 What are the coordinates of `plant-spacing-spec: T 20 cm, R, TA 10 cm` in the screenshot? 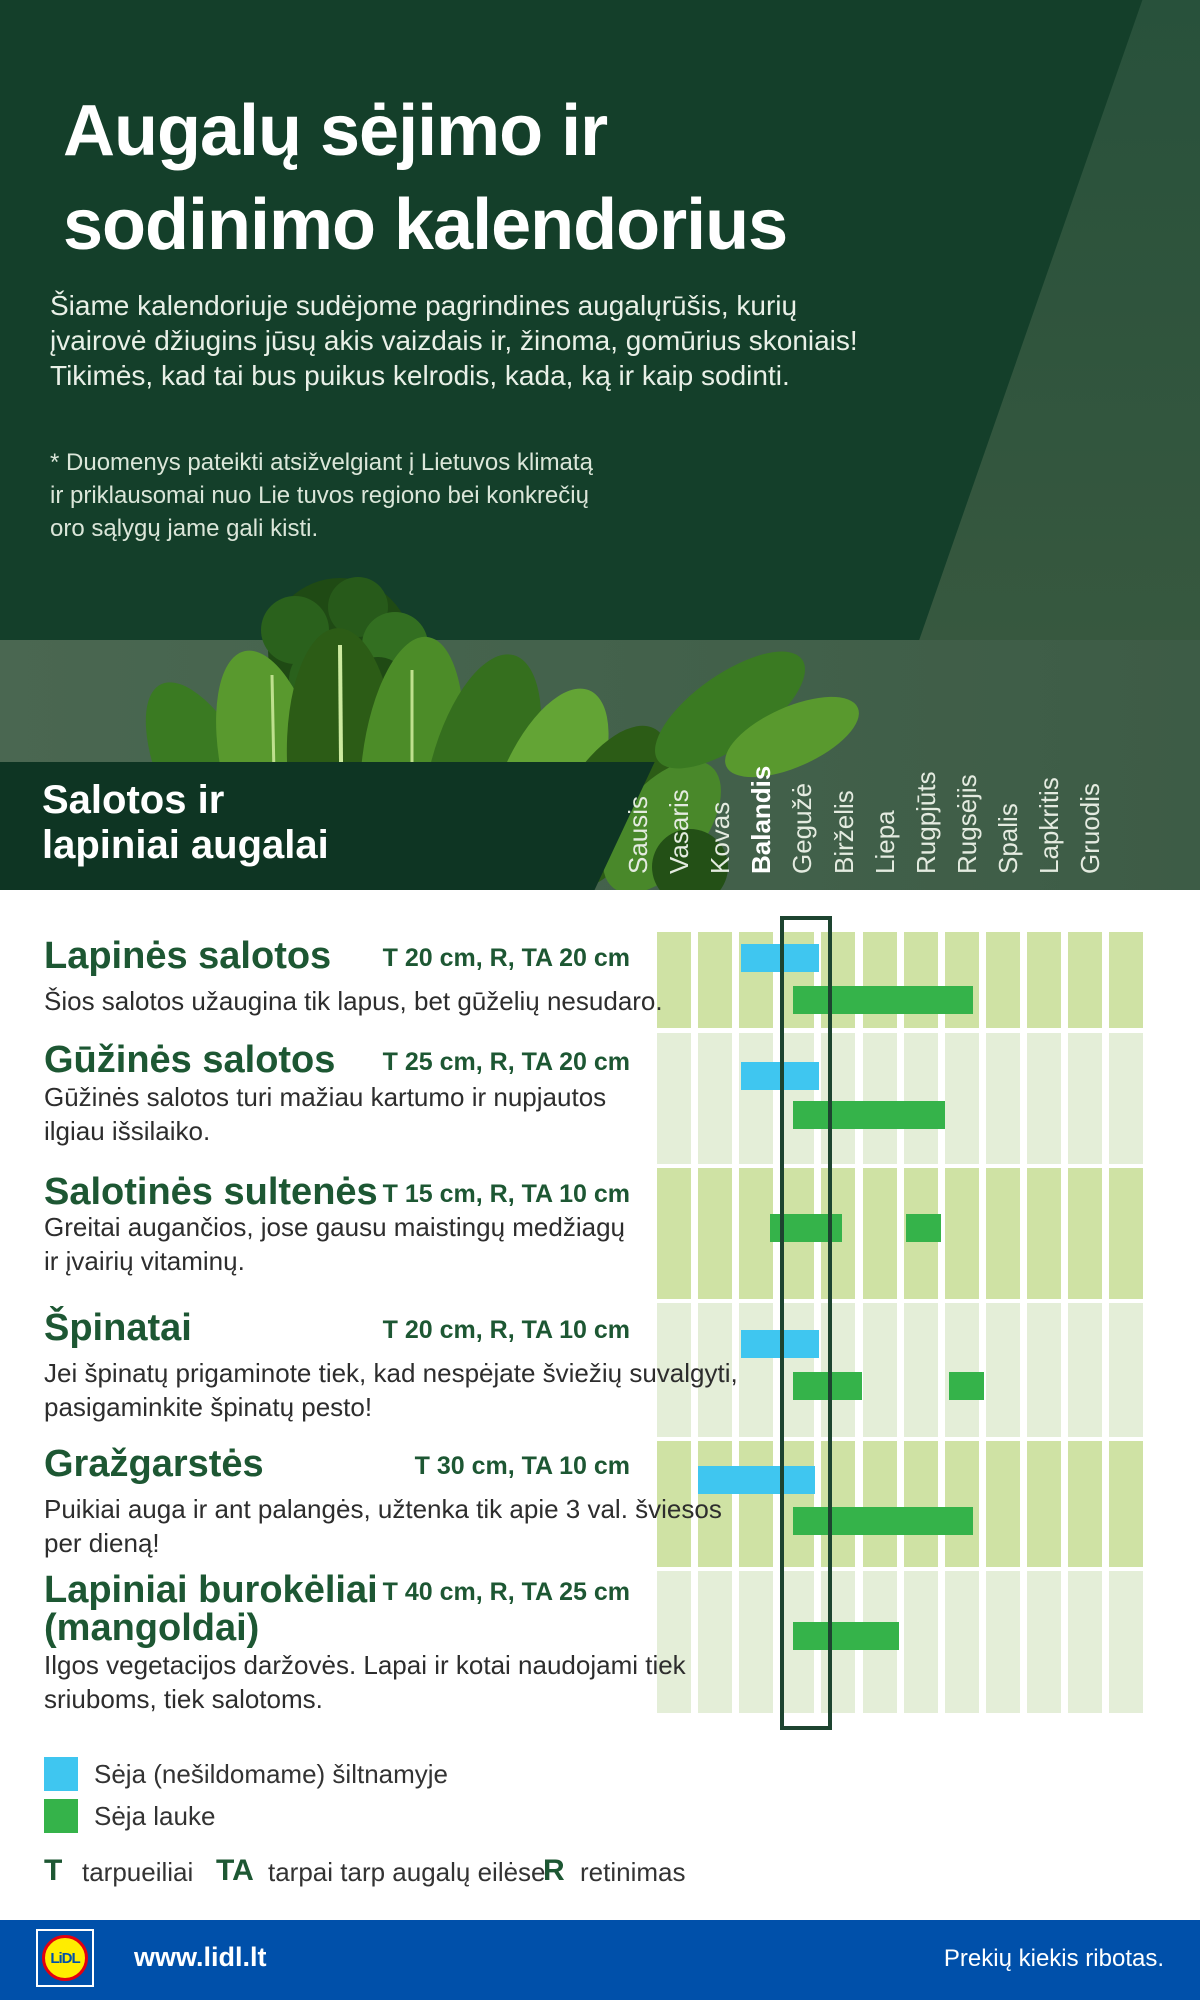 It's located at (506, 1330).